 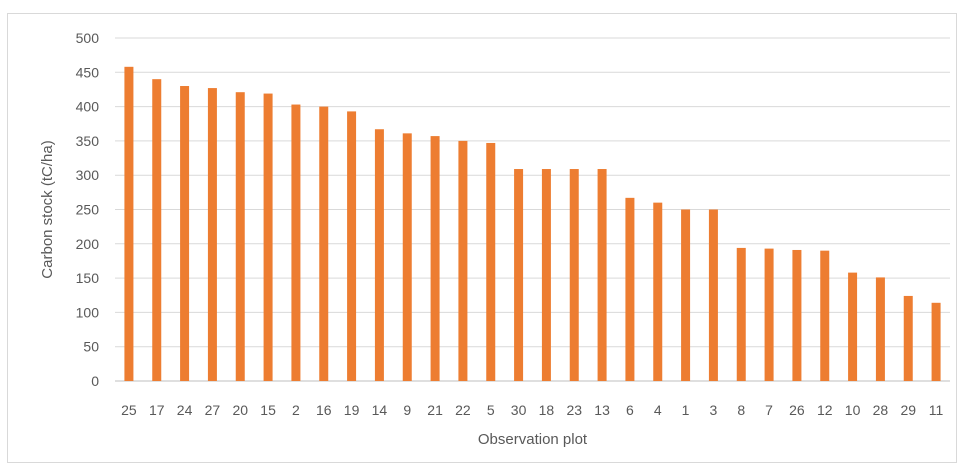 I want to click on x-tick-label: 1, so click(x=686, y=410).